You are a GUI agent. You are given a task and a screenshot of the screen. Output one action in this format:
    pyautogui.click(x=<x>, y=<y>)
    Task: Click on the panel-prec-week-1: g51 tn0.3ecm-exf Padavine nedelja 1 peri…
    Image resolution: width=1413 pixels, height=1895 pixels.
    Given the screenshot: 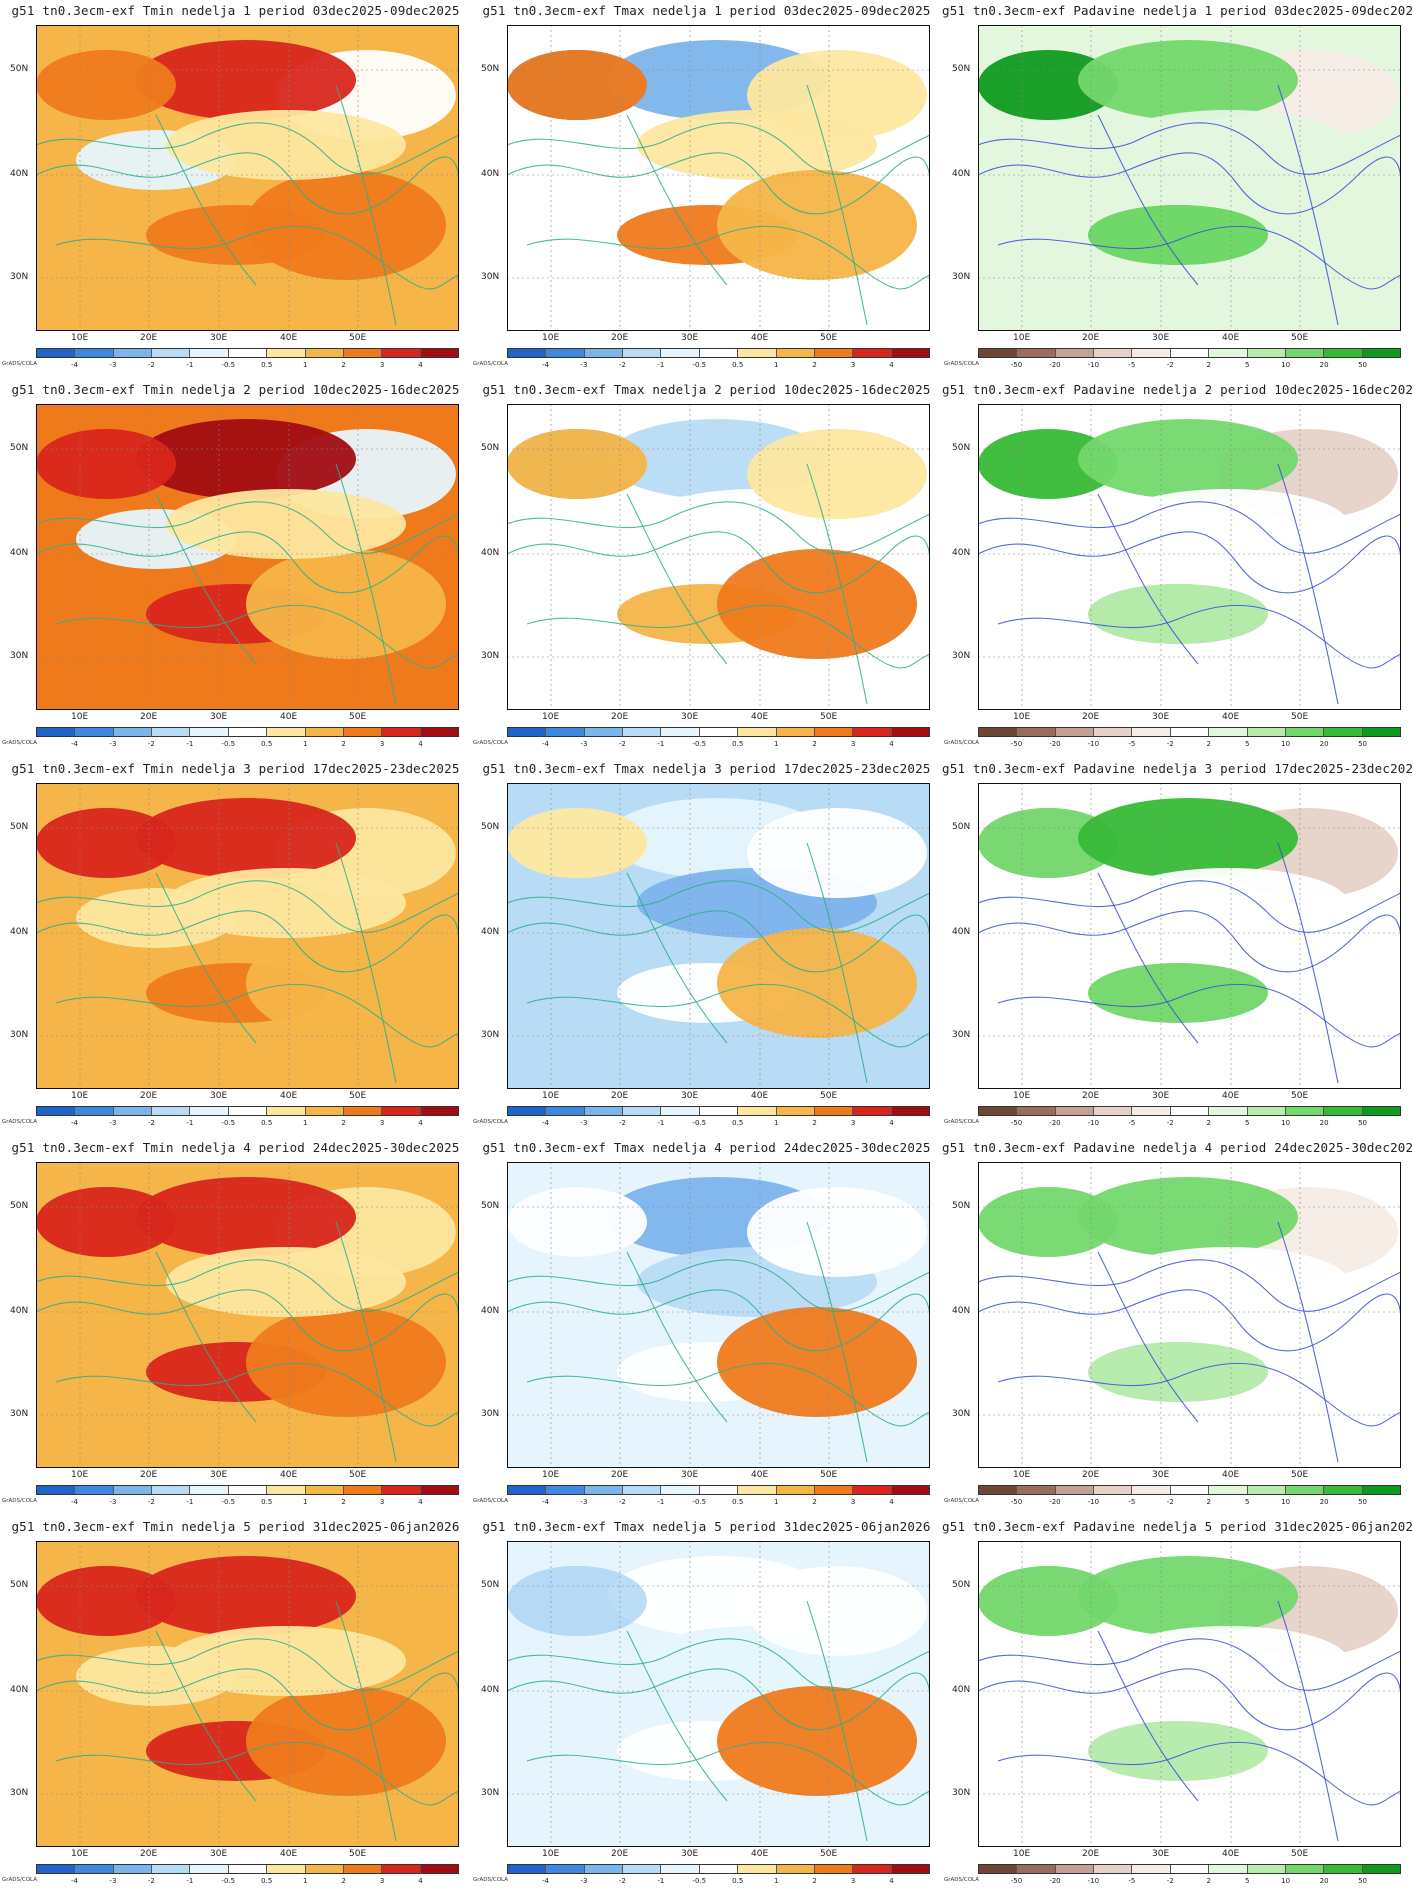 What is the action you would take?
    pyautogui.click(x=1177, y=189)
    